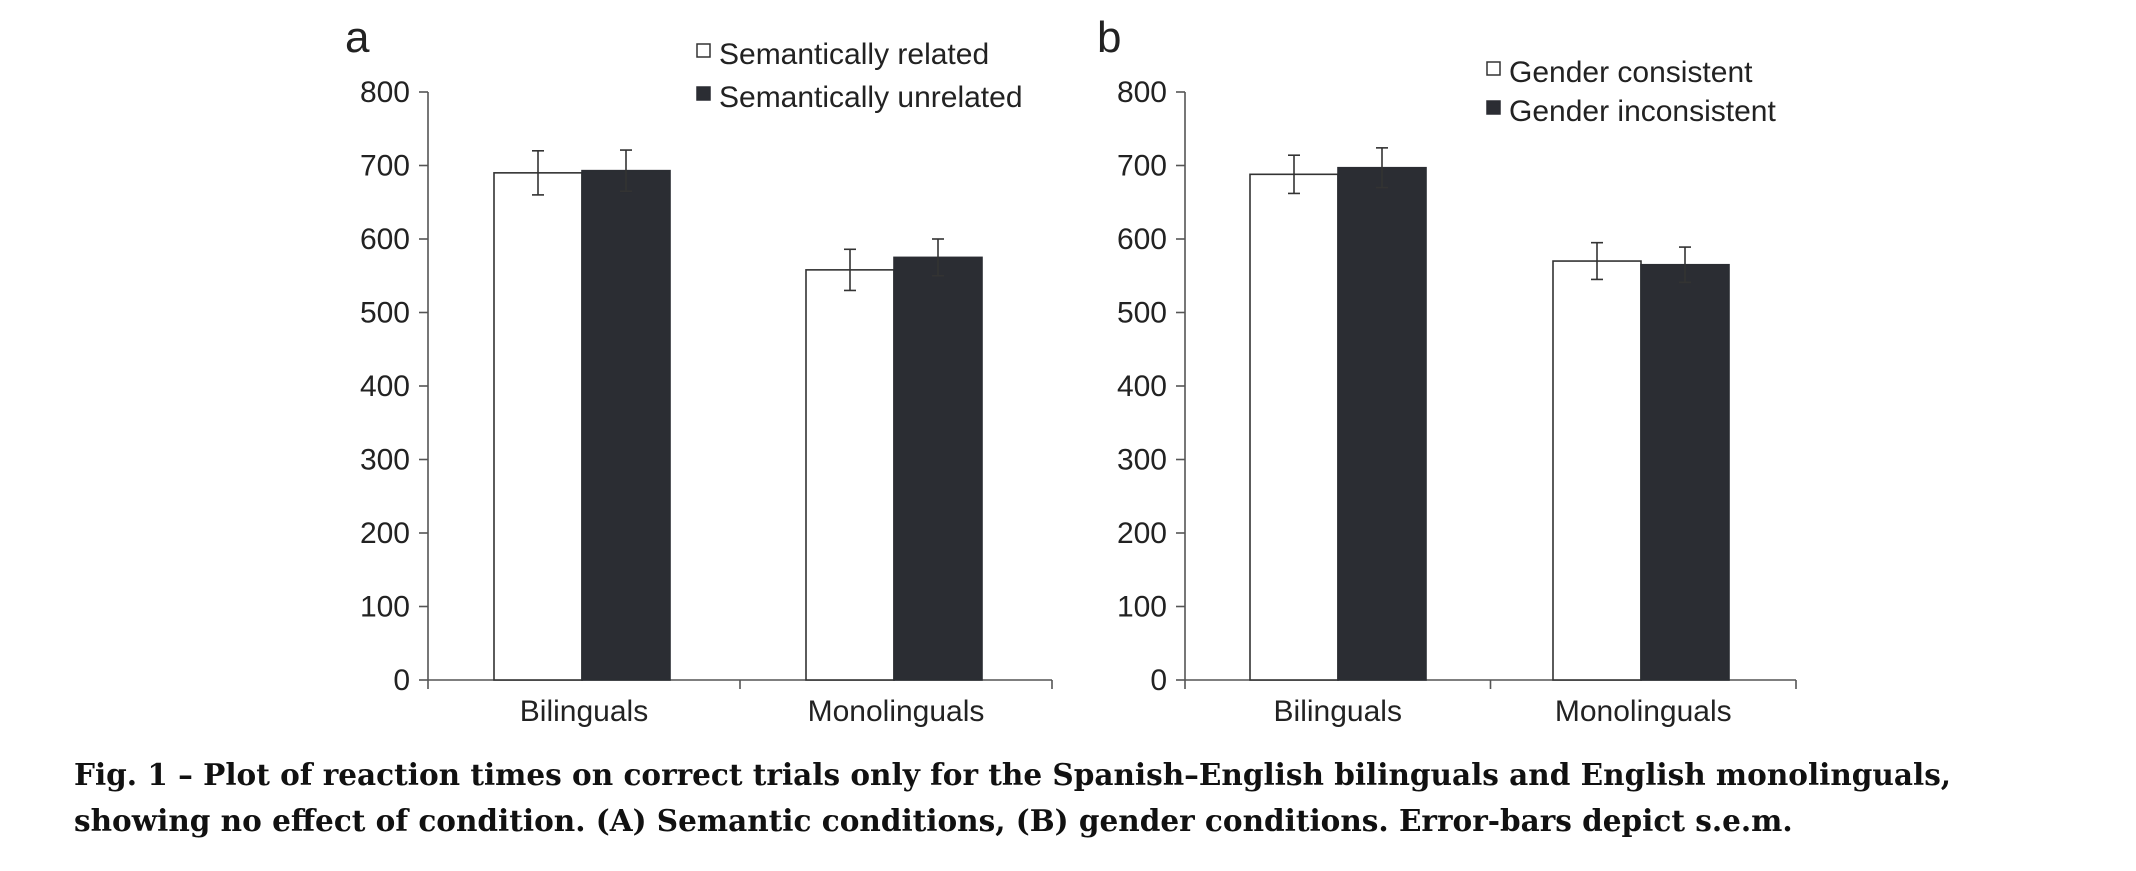  I want to click on panel-letter-1: b, so click(1109, 37).